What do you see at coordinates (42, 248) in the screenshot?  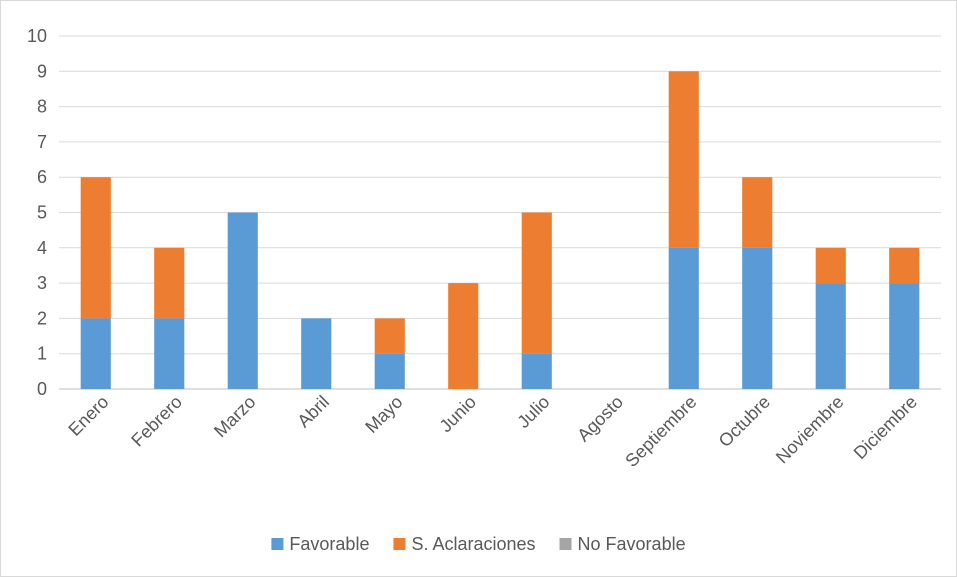 I see `y-tick-label: 4` at bounding box center [42, 248].